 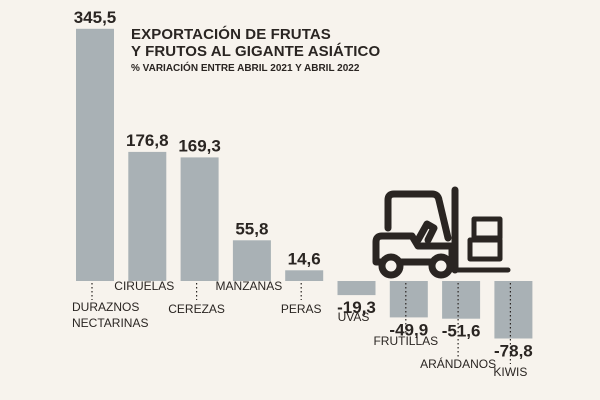 What do you see at coordinates (249, 286) in the screenshot?
I see `category-label-3-0: MANZANAS` at bounding box center [249, 286].